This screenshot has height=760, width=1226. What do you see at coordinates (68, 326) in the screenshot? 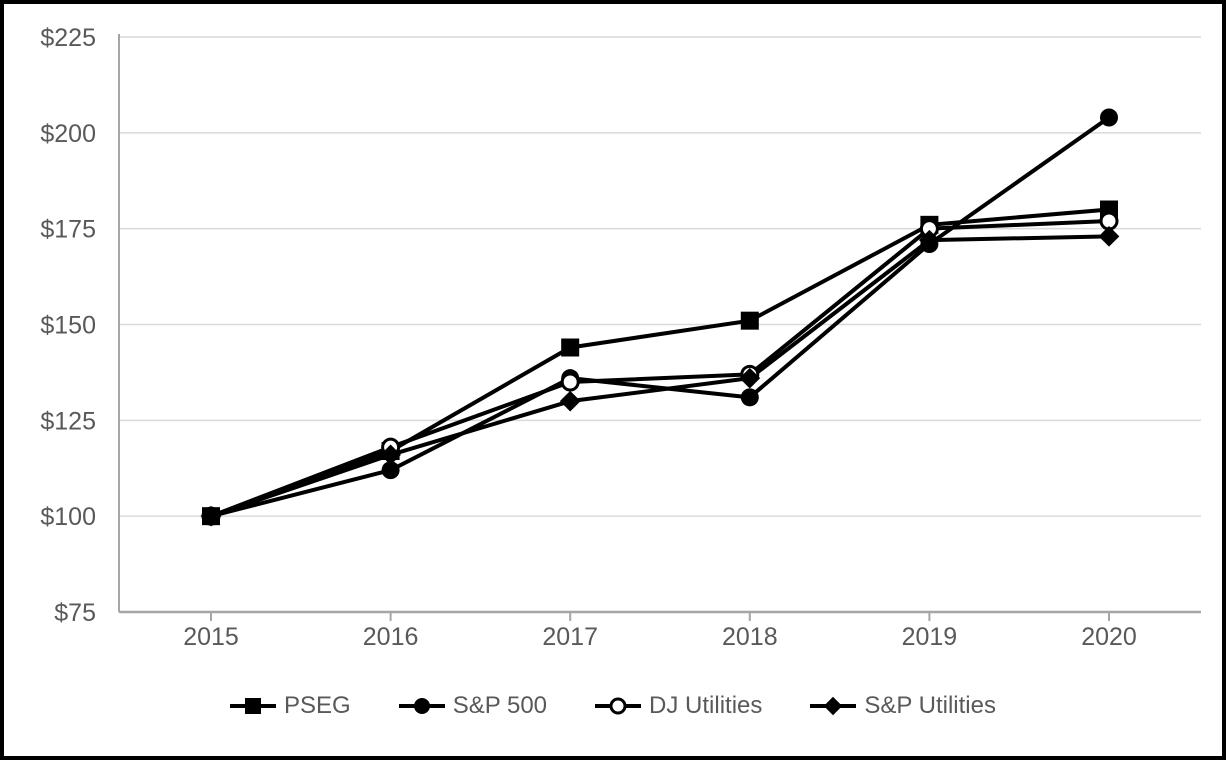
I see `y-tick-label-150: $150` at bounding box center [68, 326].